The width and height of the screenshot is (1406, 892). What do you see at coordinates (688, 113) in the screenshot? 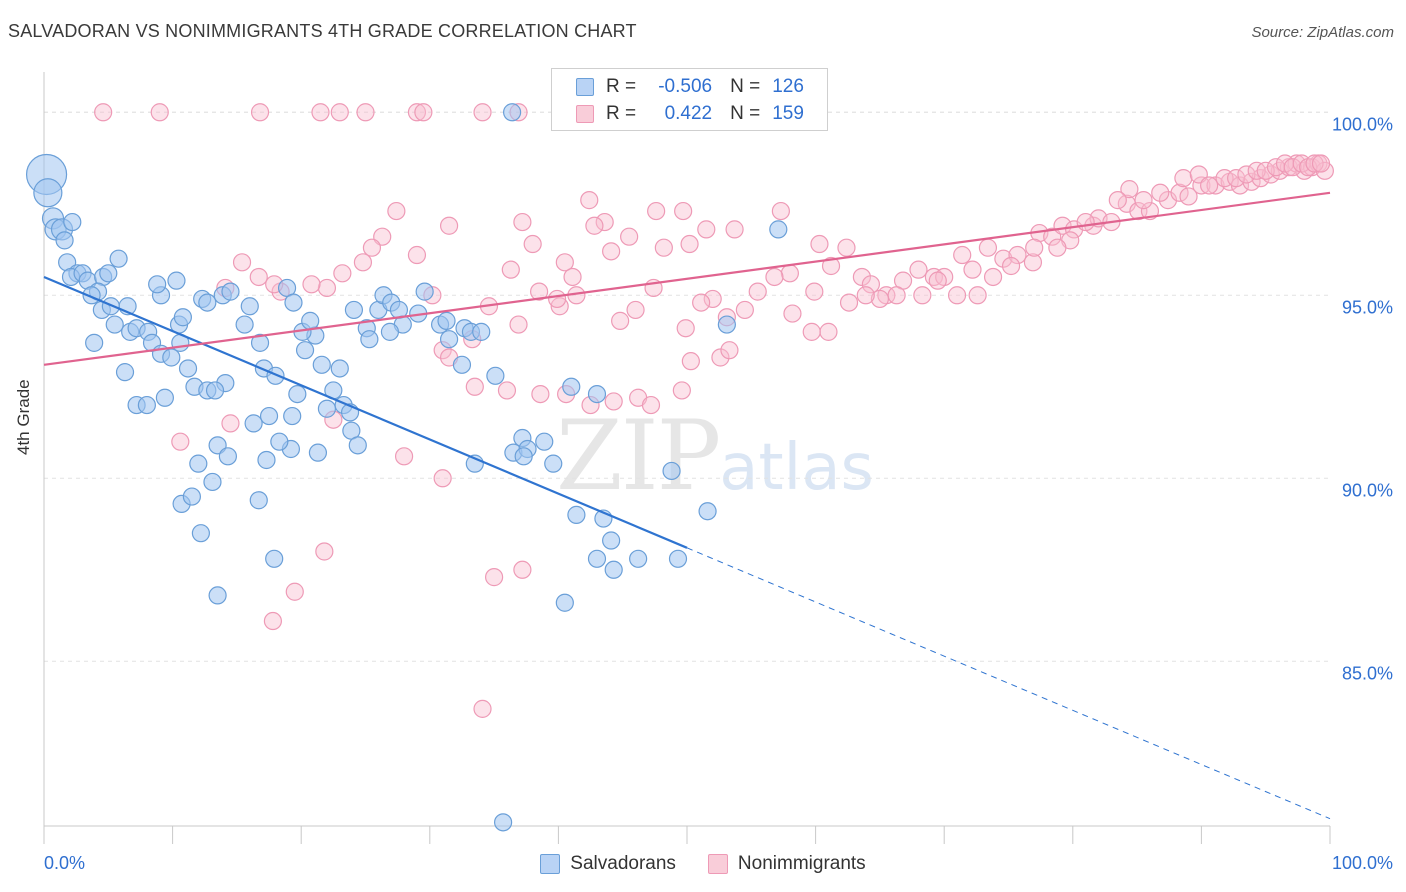
I see `legend-r-value: 0.422` at bounding box center [688, 113].